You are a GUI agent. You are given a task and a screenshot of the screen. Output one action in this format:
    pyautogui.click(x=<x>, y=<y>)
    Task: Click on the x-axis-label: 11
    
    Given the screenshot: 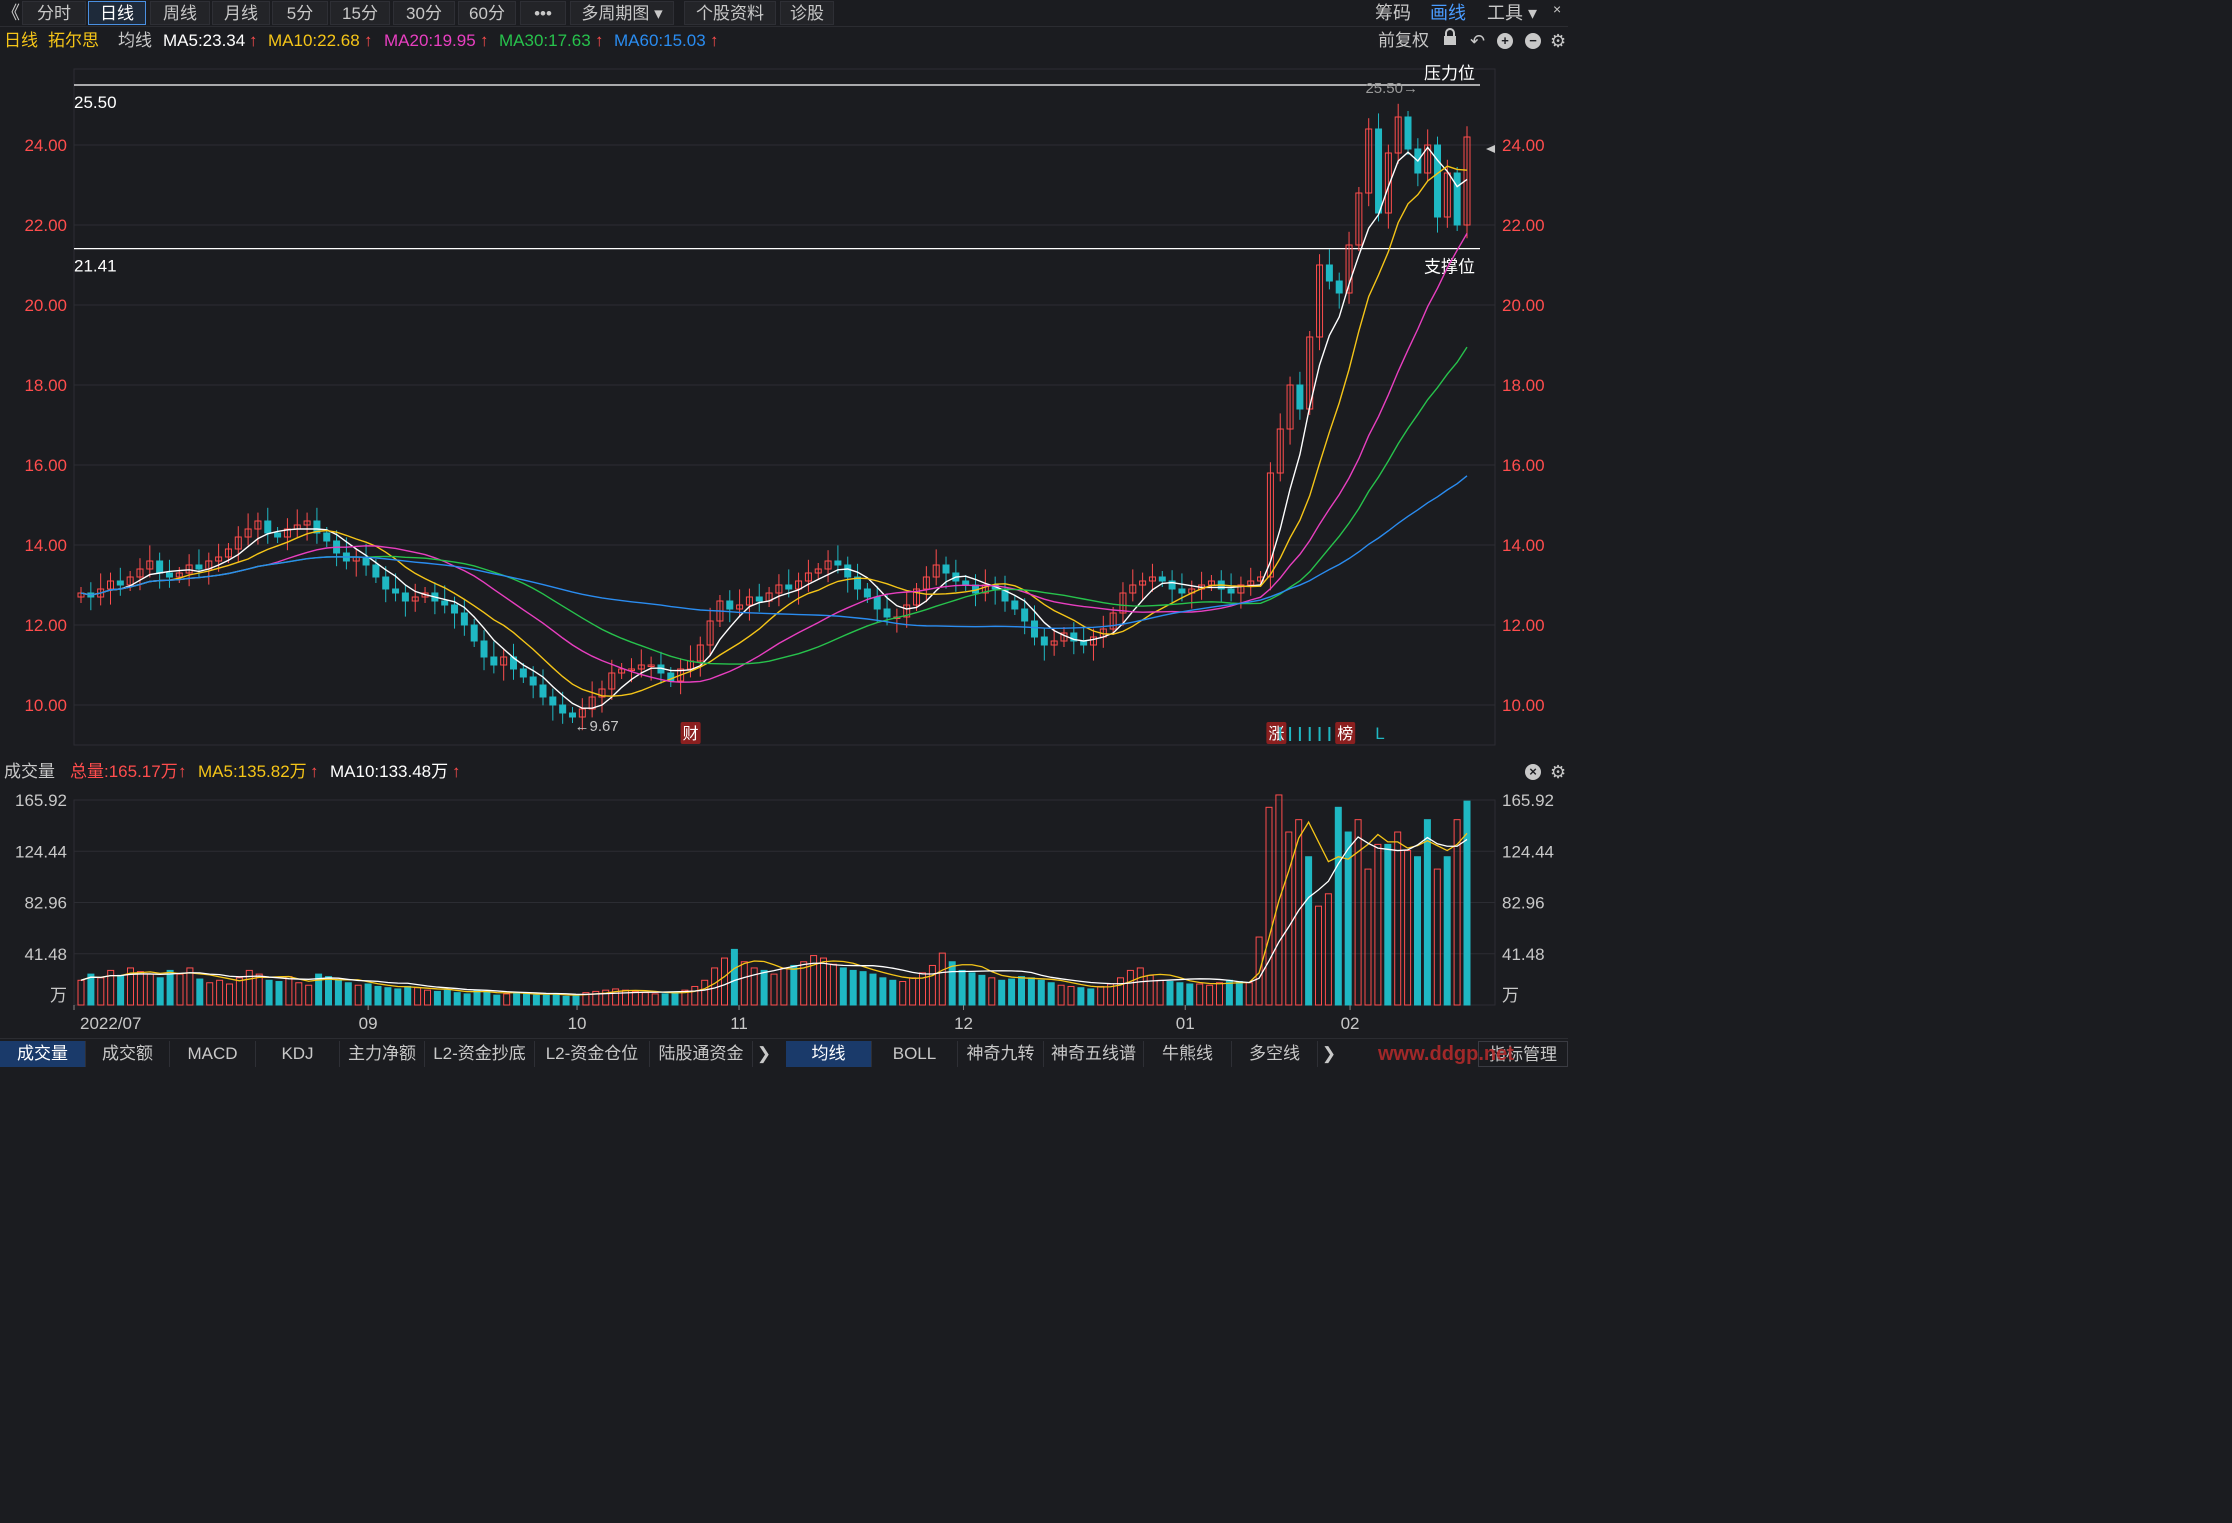 What is the action you would take?
    pyautogui.click(x=739, y=1023)
    